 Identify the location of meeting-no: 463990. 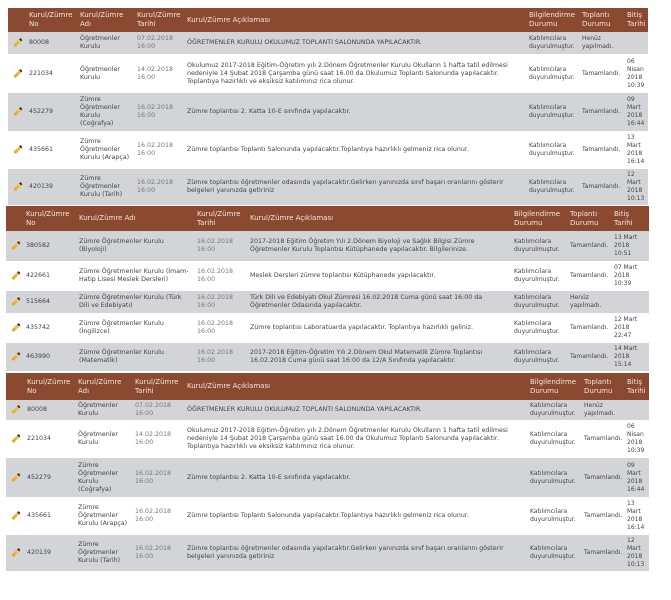
(50, 357).